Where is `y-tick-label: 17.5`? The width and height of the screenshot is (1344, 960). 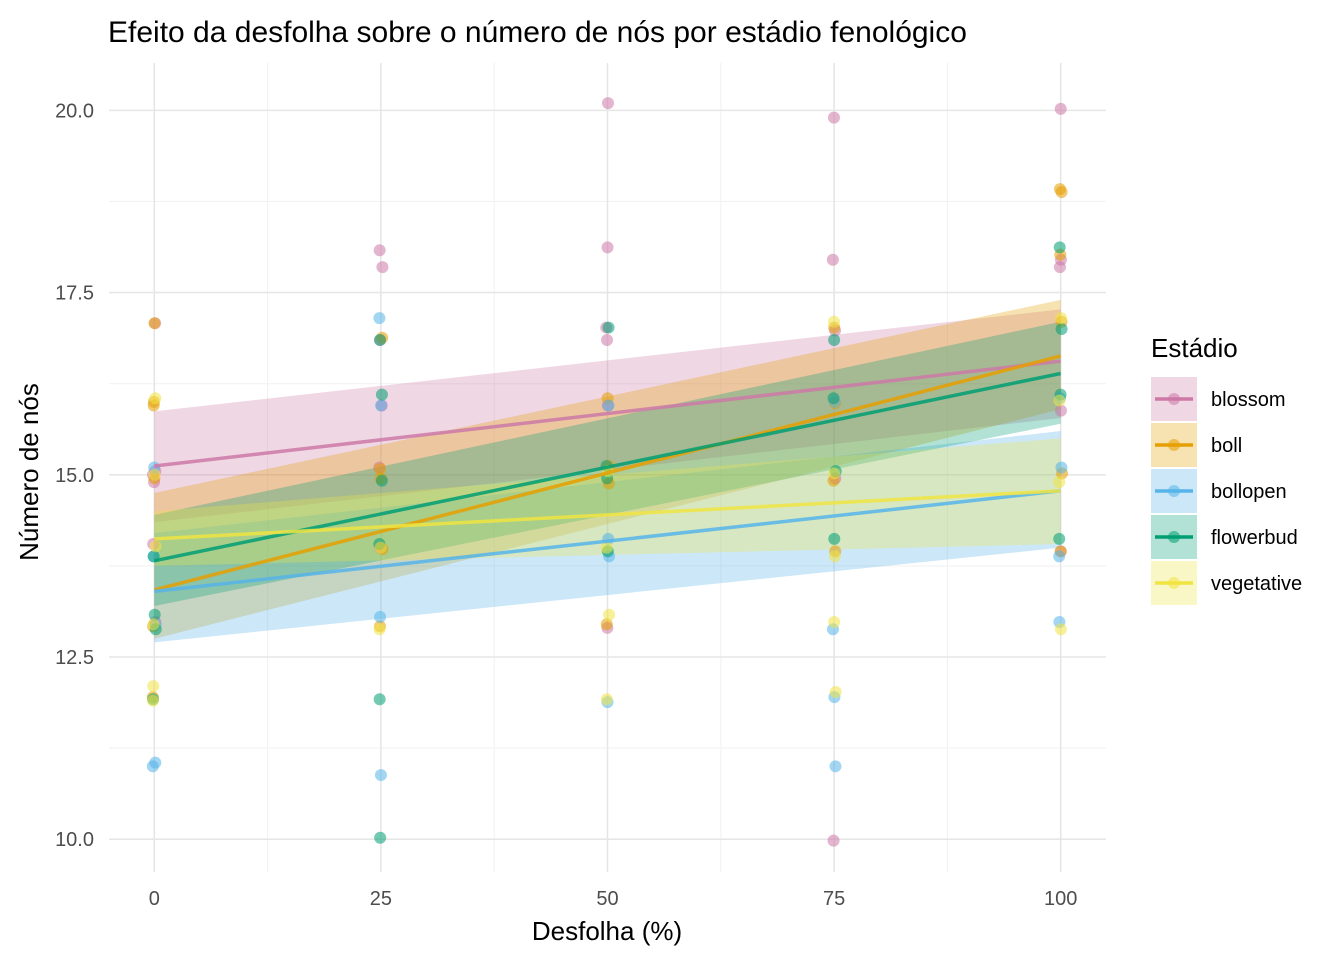 y-tick-label: 17.5 is located at coordinates (74, 294).